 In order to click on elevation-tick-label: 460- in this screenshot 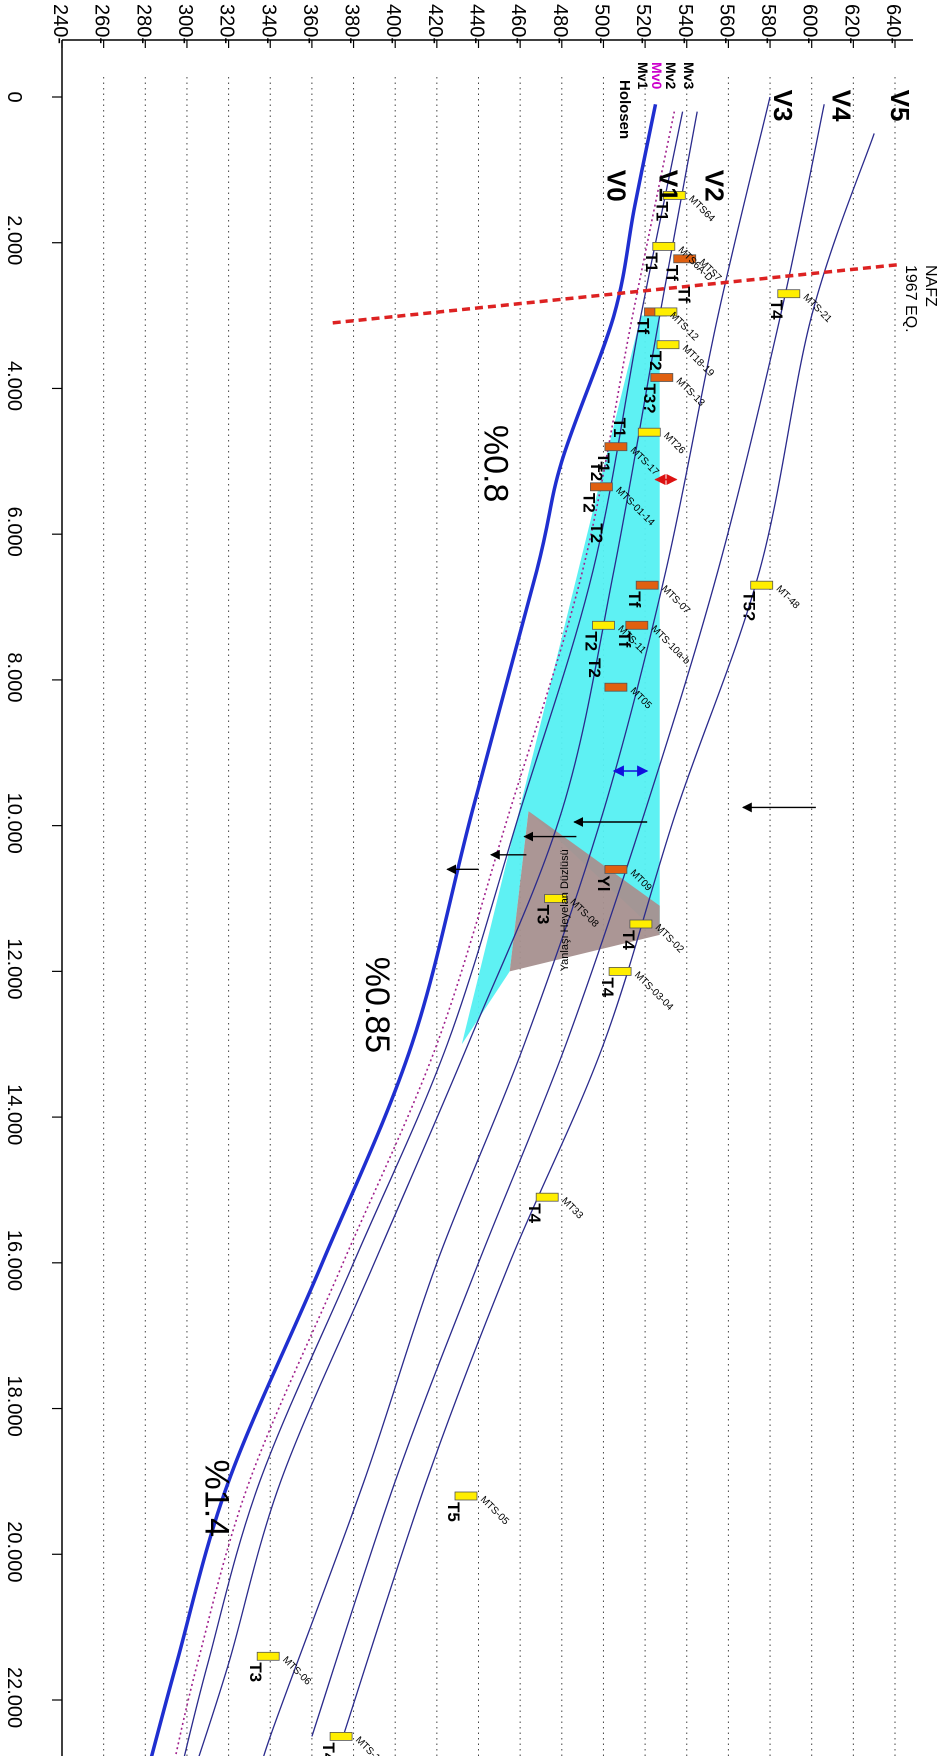, I will do `click(518, 24)`.